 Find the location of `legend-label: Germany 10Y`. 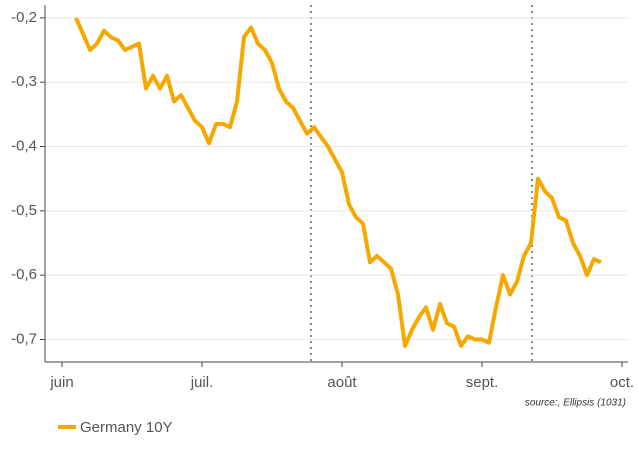

legend-label: Germany 10Y is located at coordinates (126, 427).